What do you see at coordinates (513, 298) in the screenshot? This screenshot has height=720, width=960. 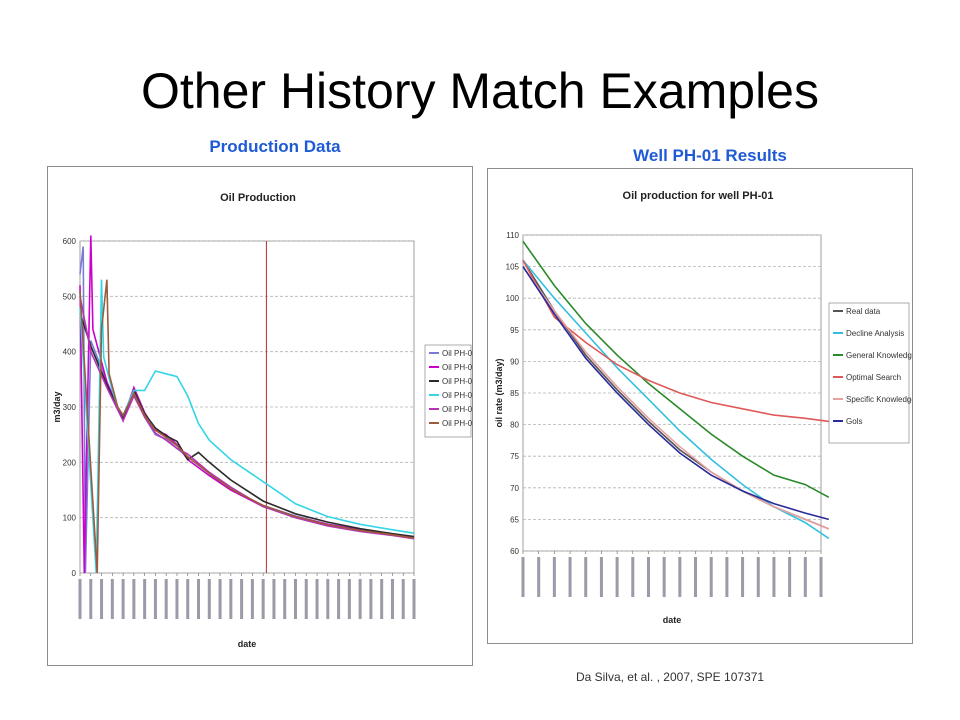 I see `well-ph01-y-tick-label: 100` at bounding box center [513, 298].